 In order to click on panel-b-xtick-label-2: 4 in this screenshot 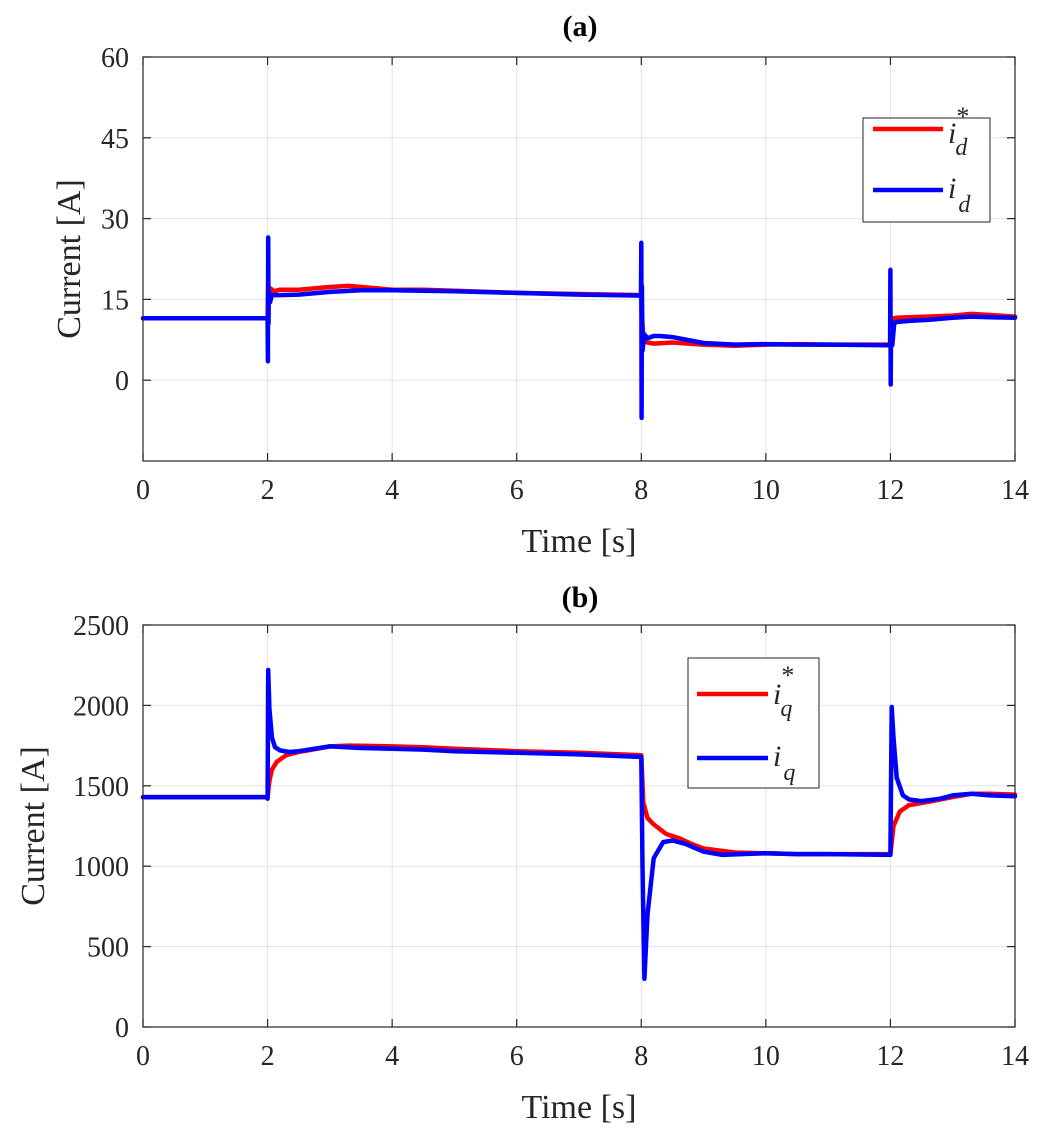, I will do `click(392, 1056)`.